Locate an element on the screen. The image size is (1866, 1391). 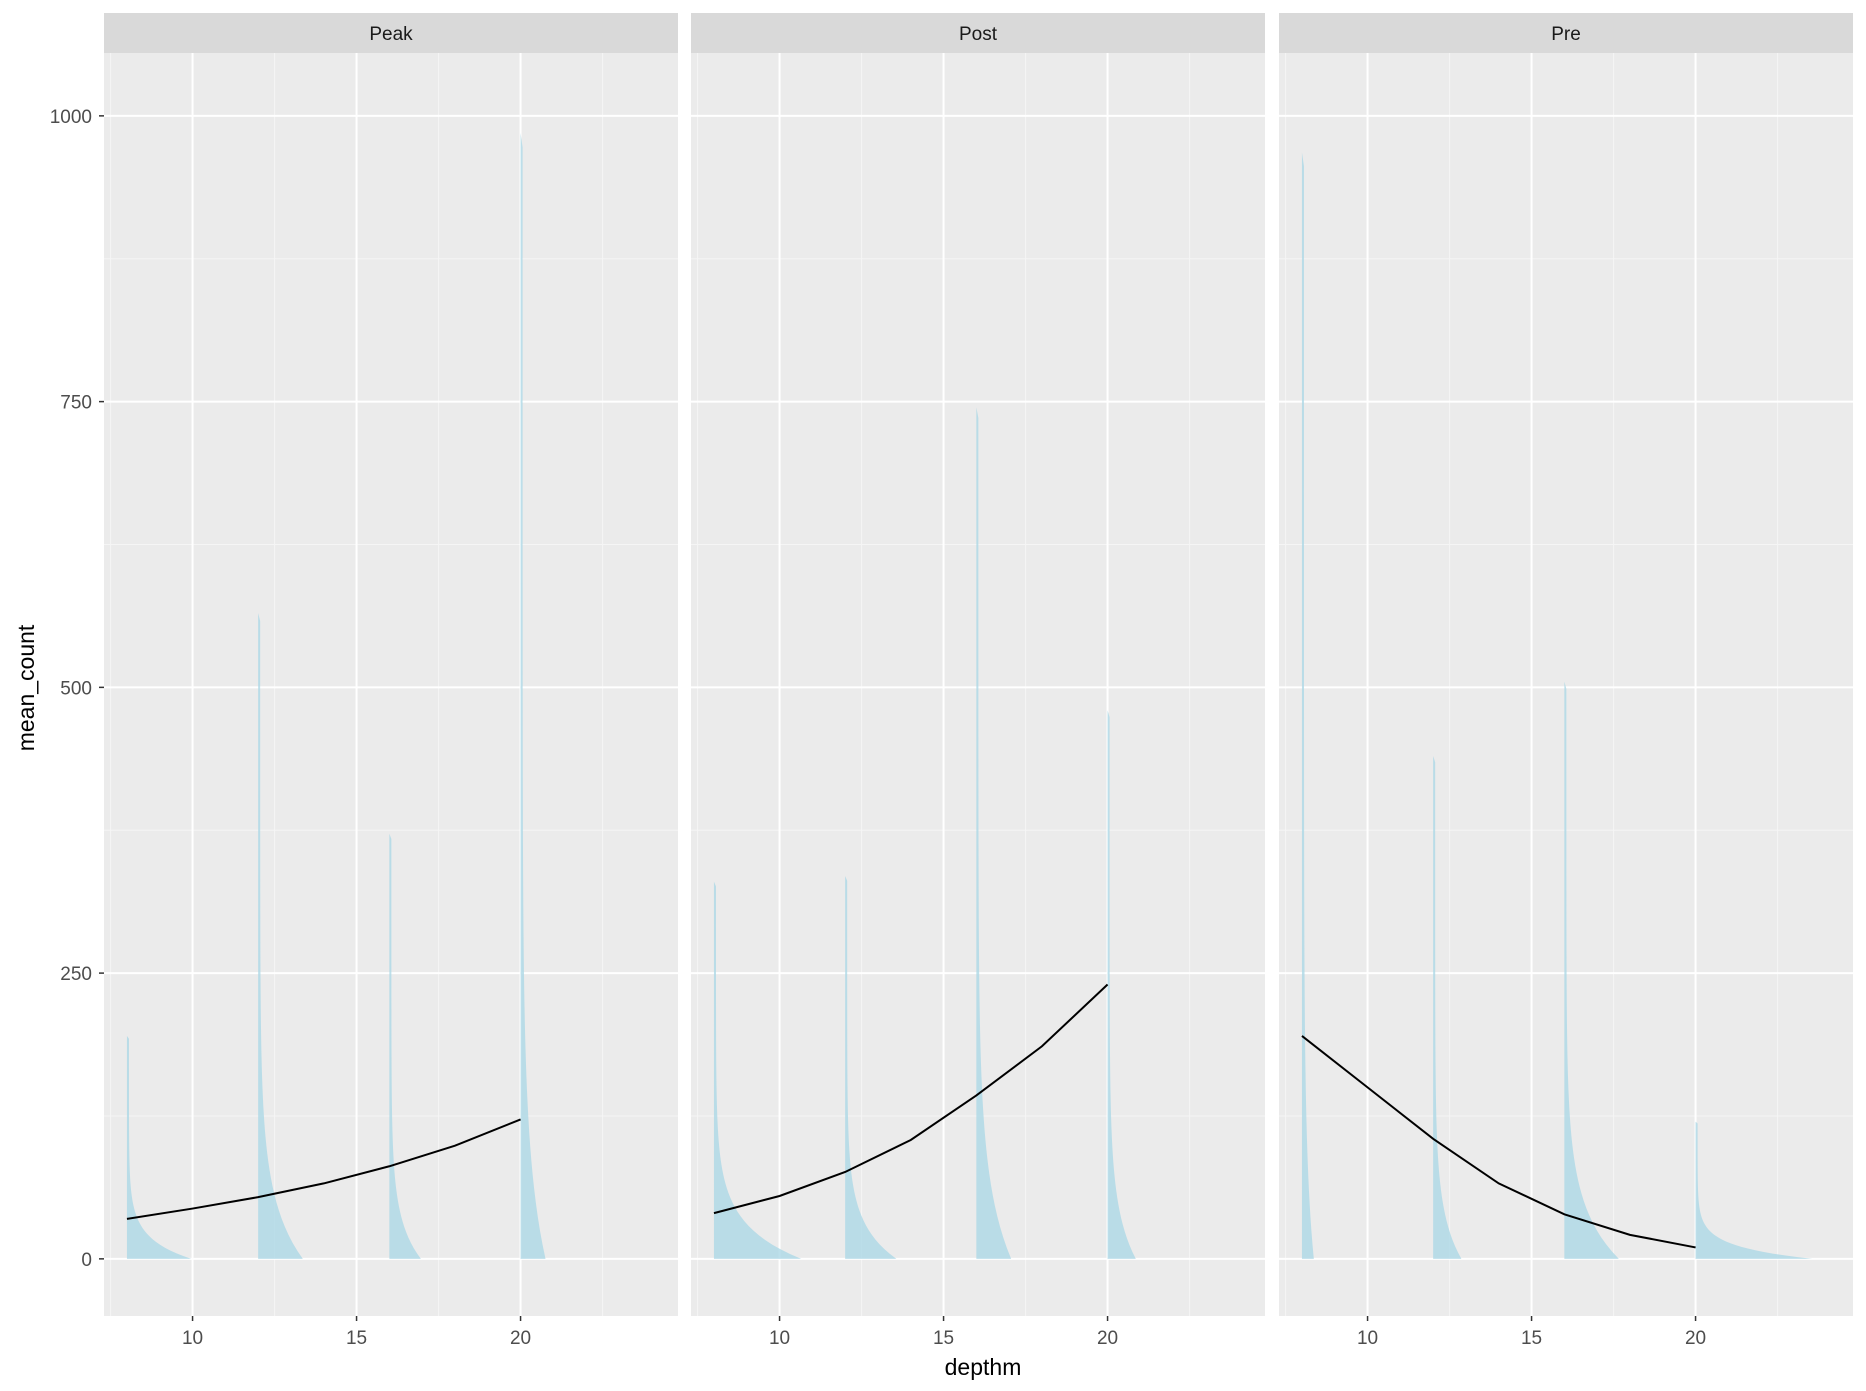
facet-strip-label: Post is located at coordinates (978, 34).